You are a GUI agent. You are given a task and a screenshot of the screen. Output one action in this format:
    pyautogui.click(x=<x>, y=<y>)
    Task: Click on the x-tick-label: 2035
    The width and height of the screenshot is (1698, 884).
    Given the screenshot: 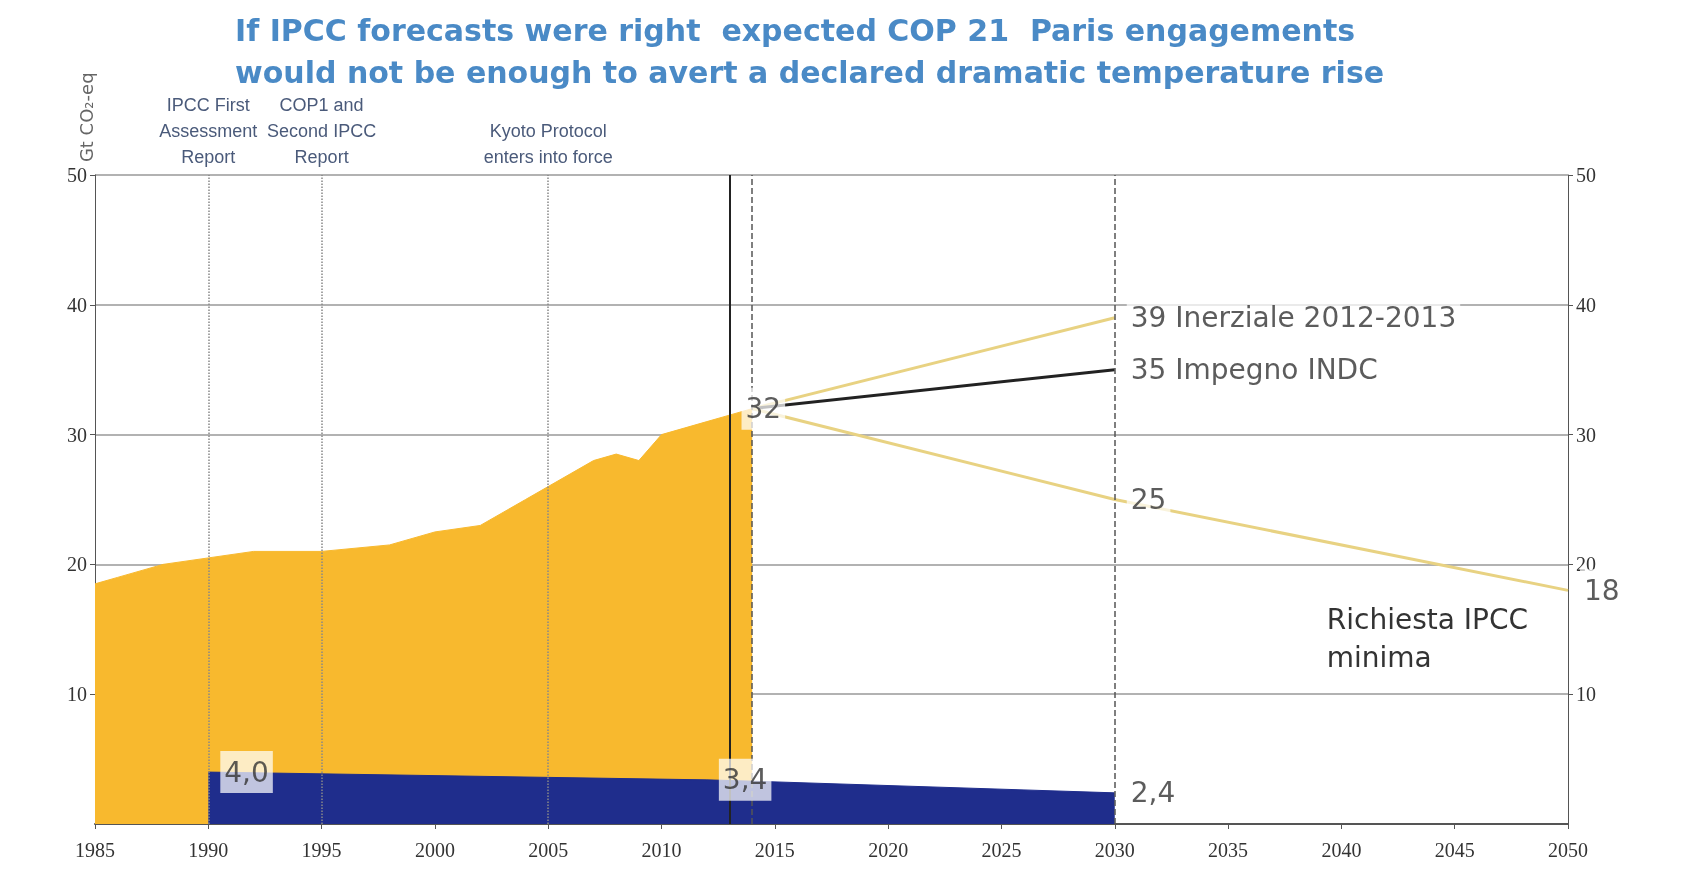 What is the action you would take?
    pyautogui.click(x=1228, y=850)
    